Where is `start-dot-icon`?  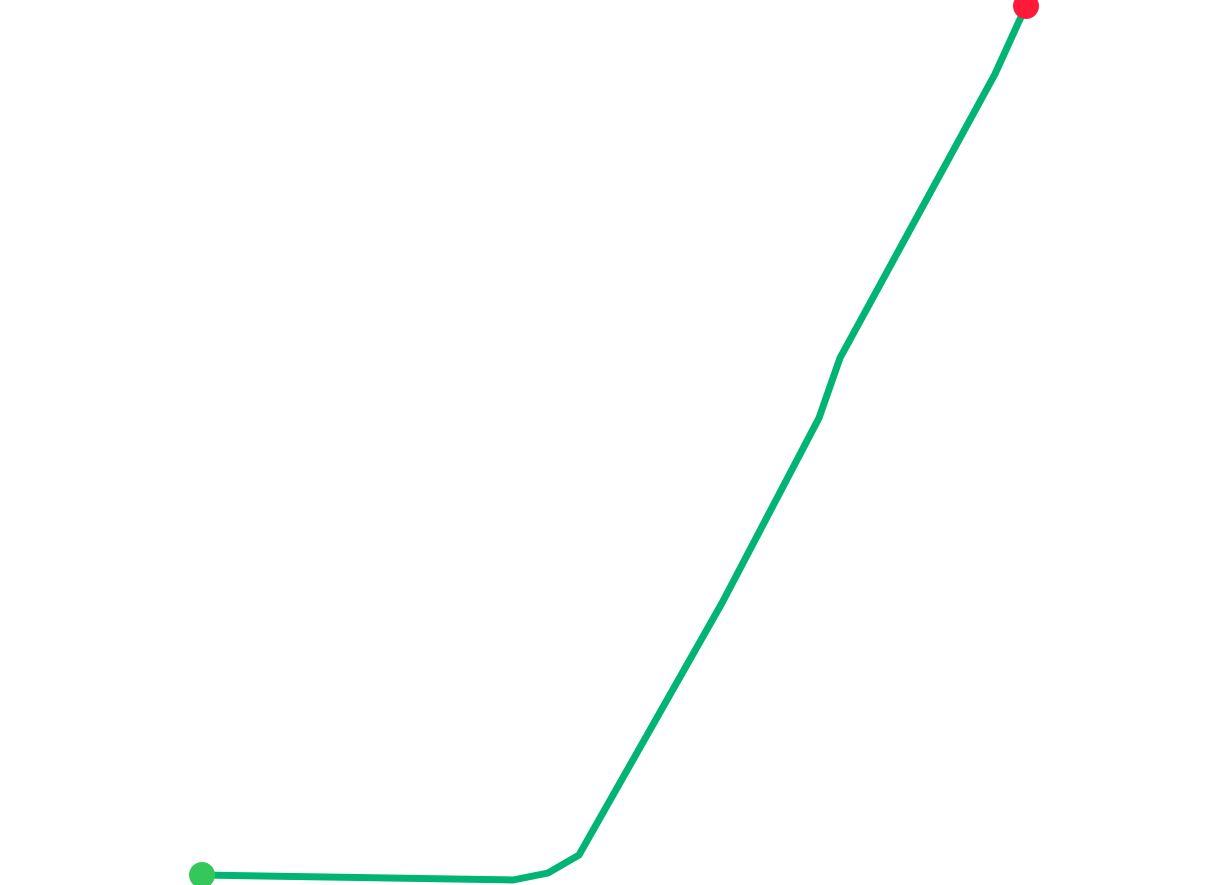 start-dot-icon is located at coordinates (202, 873).